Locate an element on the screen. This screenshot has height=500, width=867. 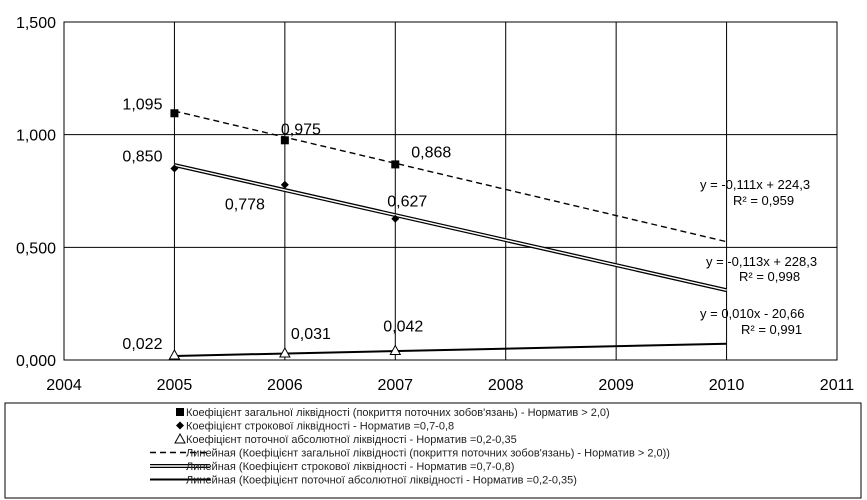
data-label: 0,022 is located at coordinates (142, 344).